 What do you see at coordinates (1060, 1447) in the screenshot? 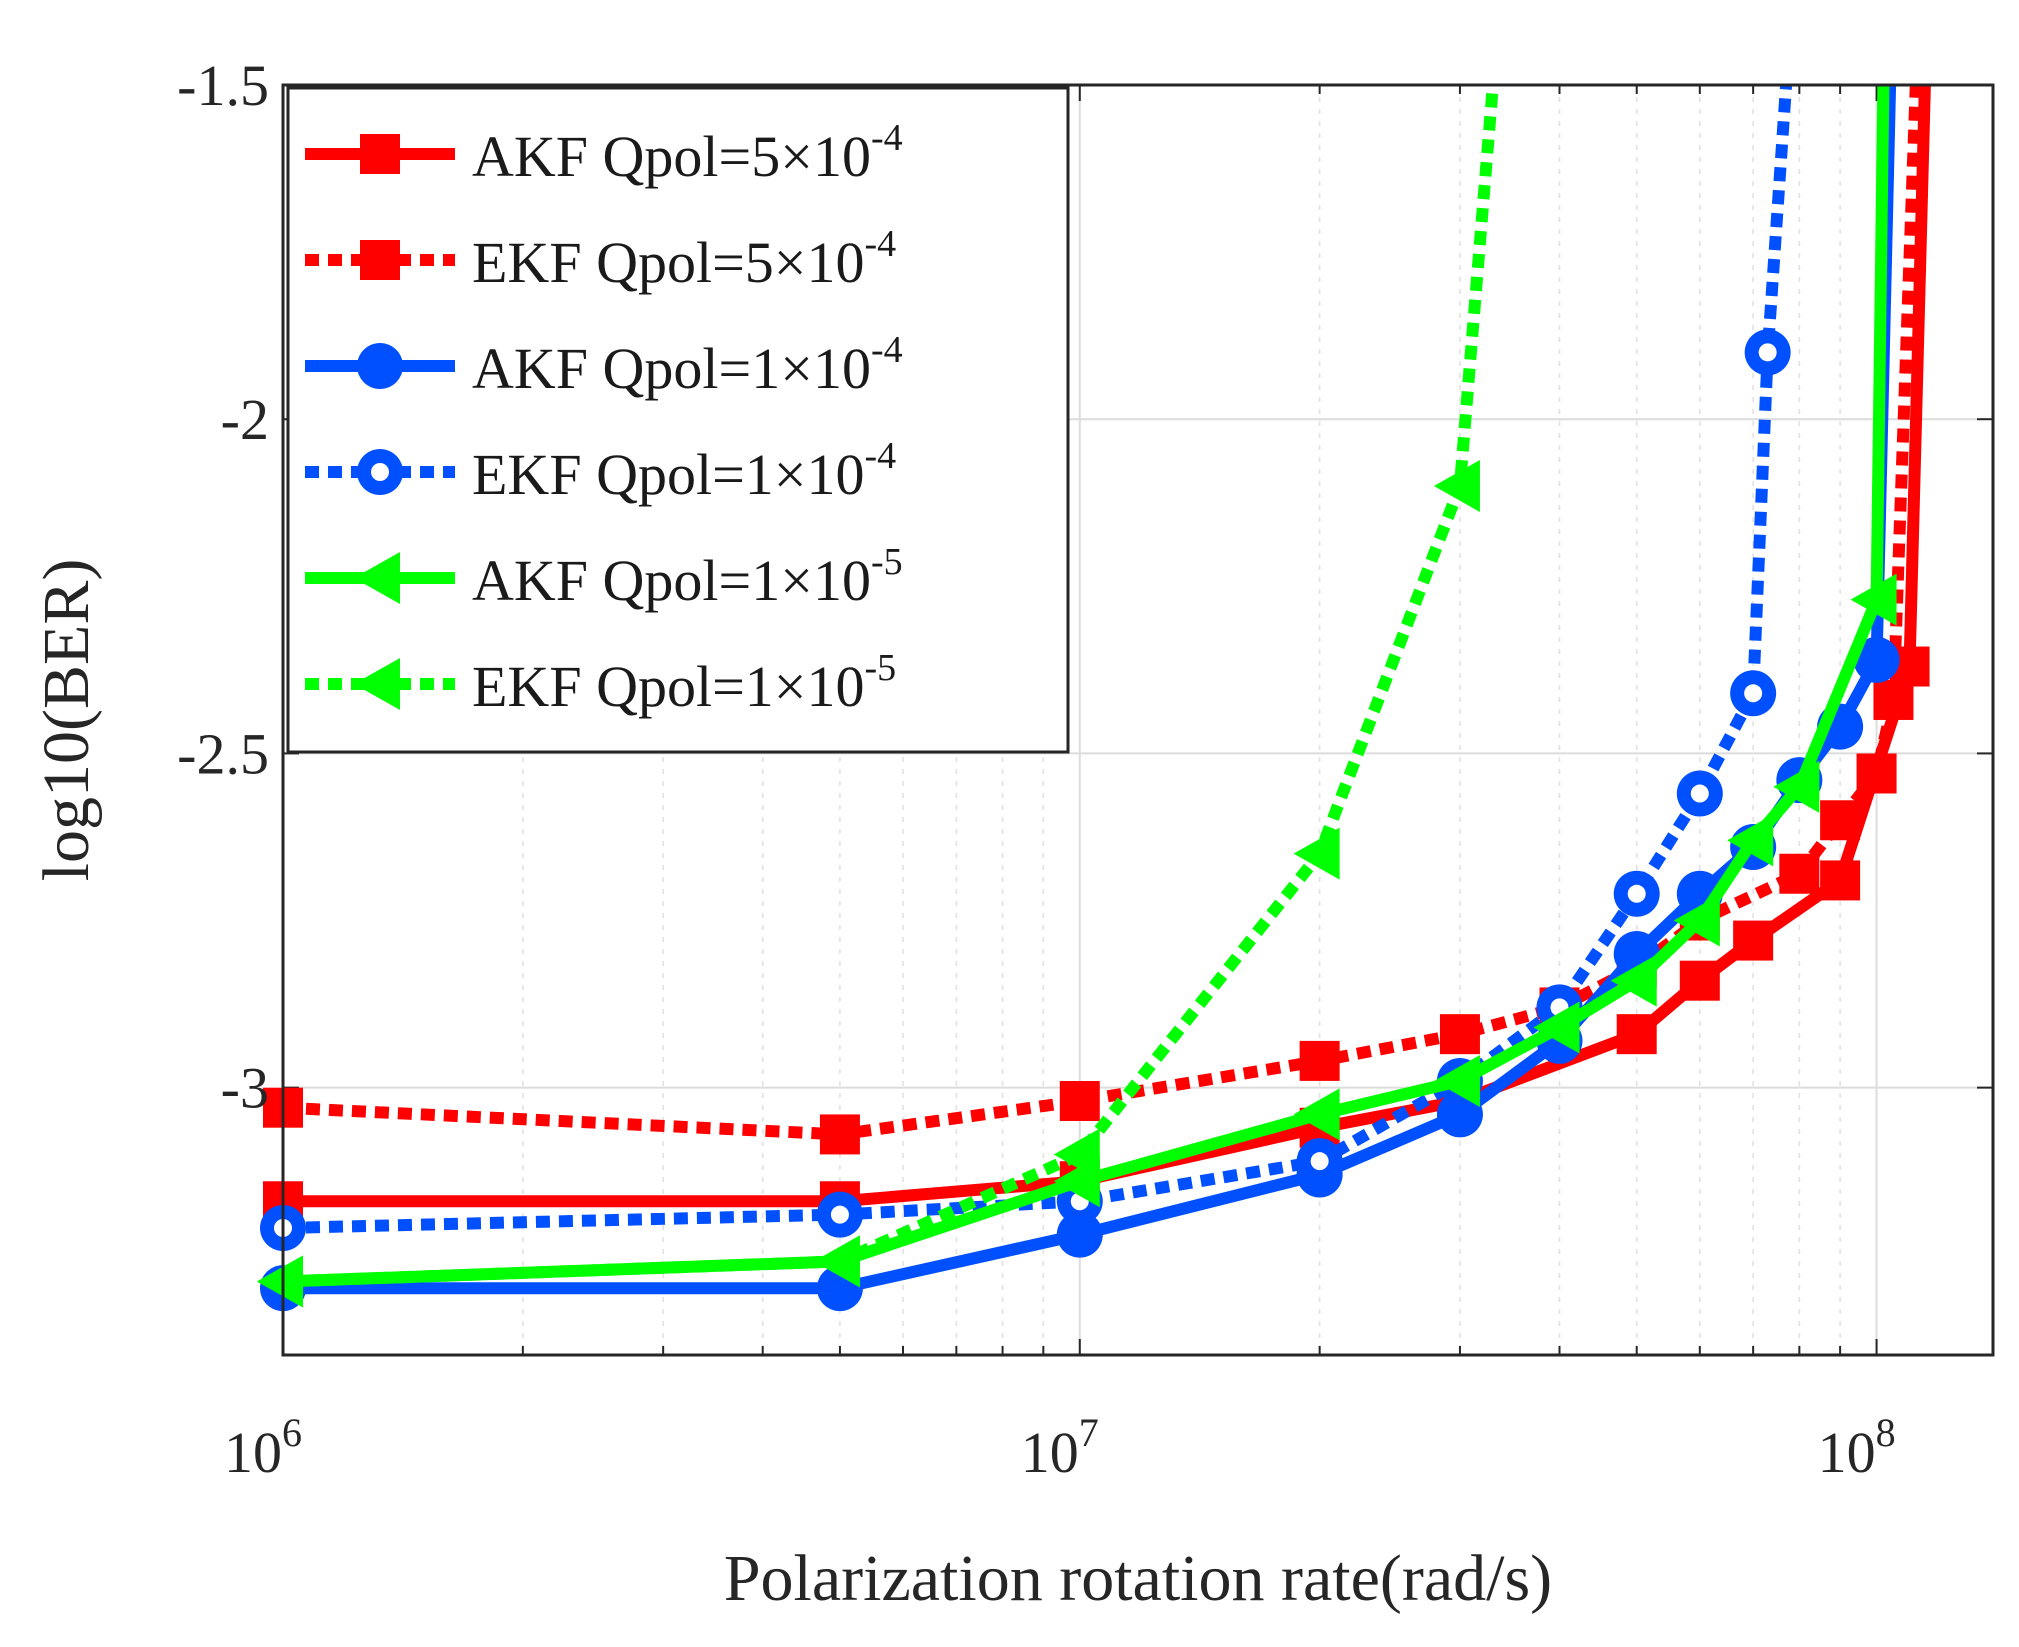
I see `x-tick-label: 10⁷` at bounding box center [1060, 1447].